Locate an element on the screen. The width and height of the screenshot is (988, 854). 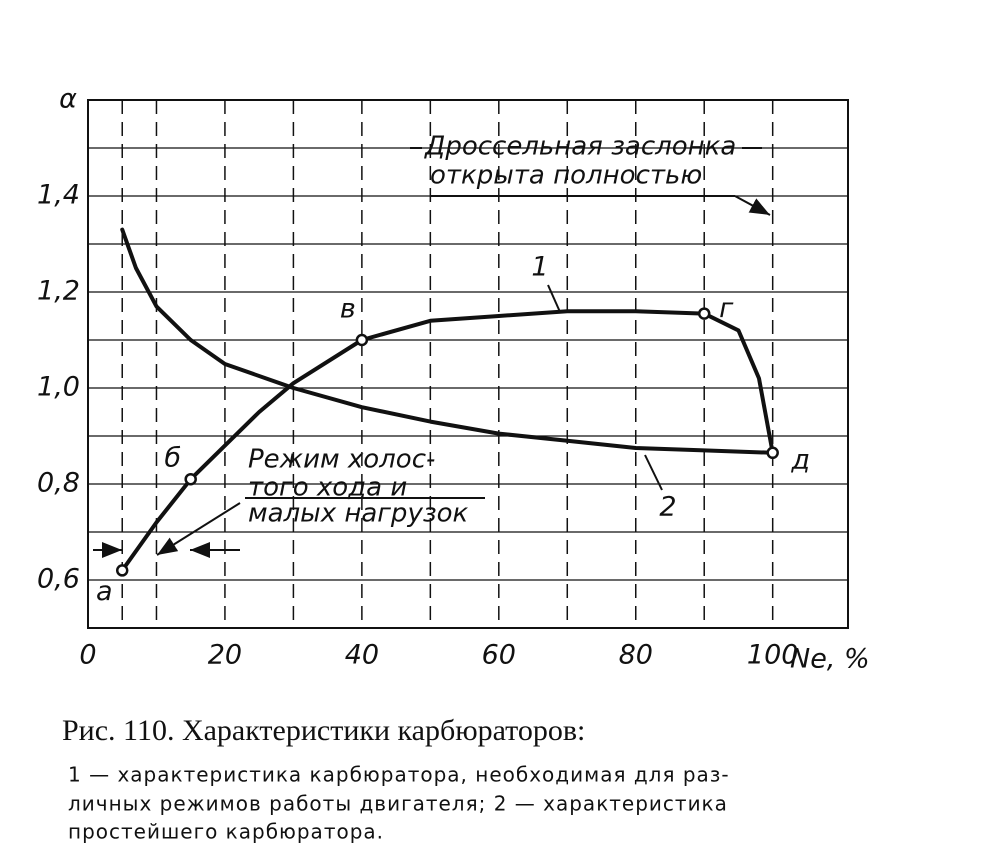
x-tick-label: 0 is located at coordinates (87, 655).